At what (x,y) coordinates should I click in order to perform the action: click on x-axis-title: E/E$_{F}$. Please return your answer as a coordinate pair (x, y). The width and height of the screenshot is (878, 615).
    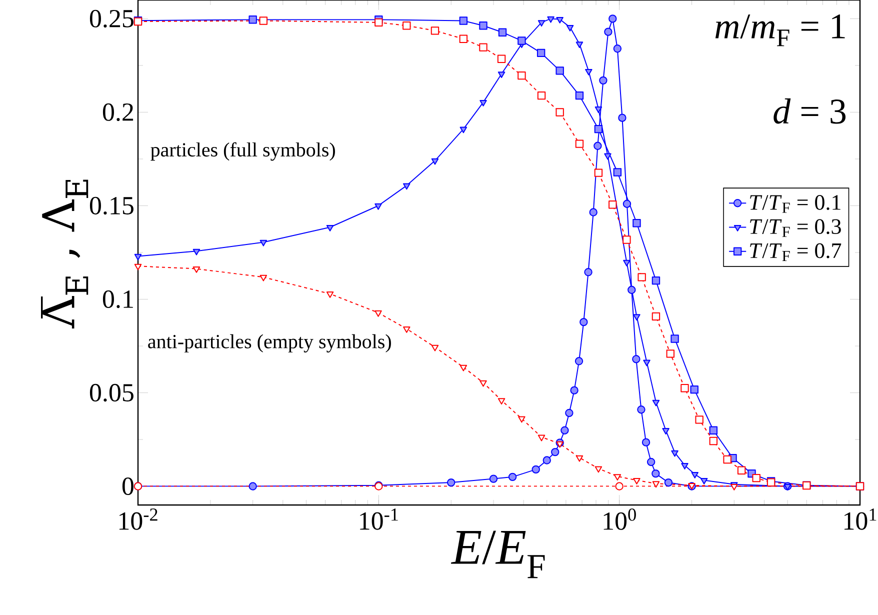
    Looking at the image, I should click on (497, 554).